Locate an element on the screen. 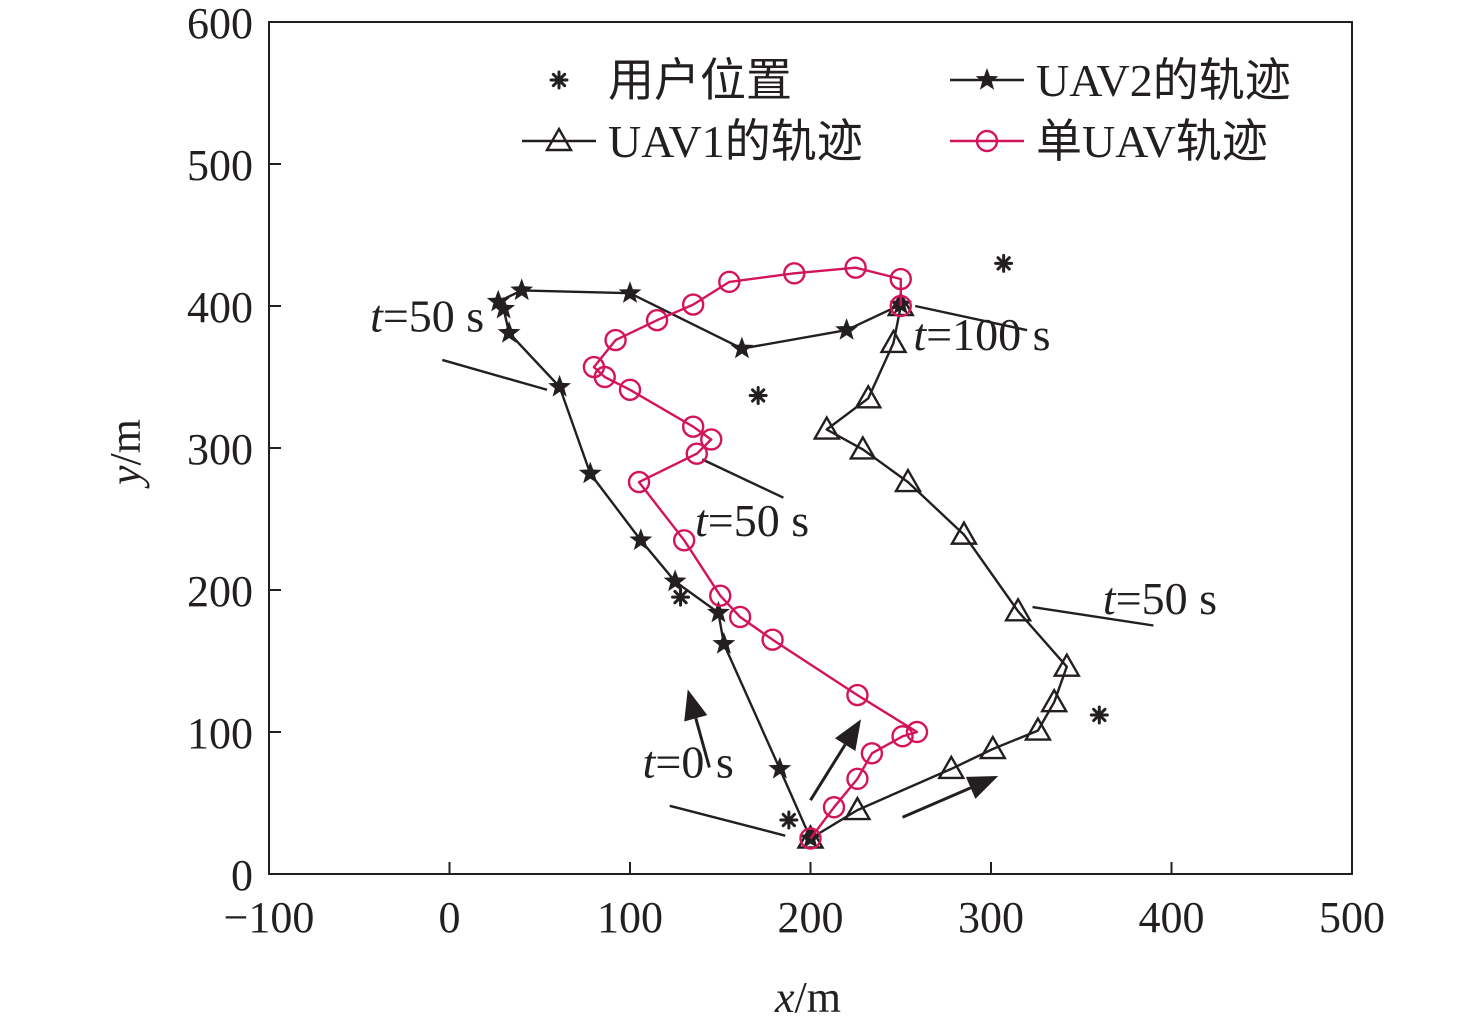 The width and height of the screenshot is (1476, 1028). legend-label: UAV2的轨迹 is located at coordinates (1163, 80).